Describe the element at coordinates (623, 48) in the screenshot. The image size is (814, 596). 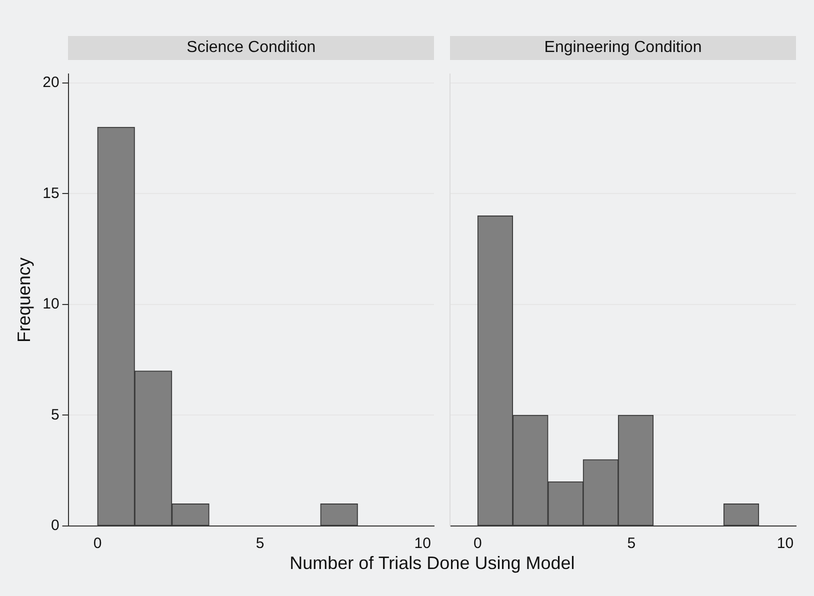
I see `chart-title: Engineering Condition` at that location.